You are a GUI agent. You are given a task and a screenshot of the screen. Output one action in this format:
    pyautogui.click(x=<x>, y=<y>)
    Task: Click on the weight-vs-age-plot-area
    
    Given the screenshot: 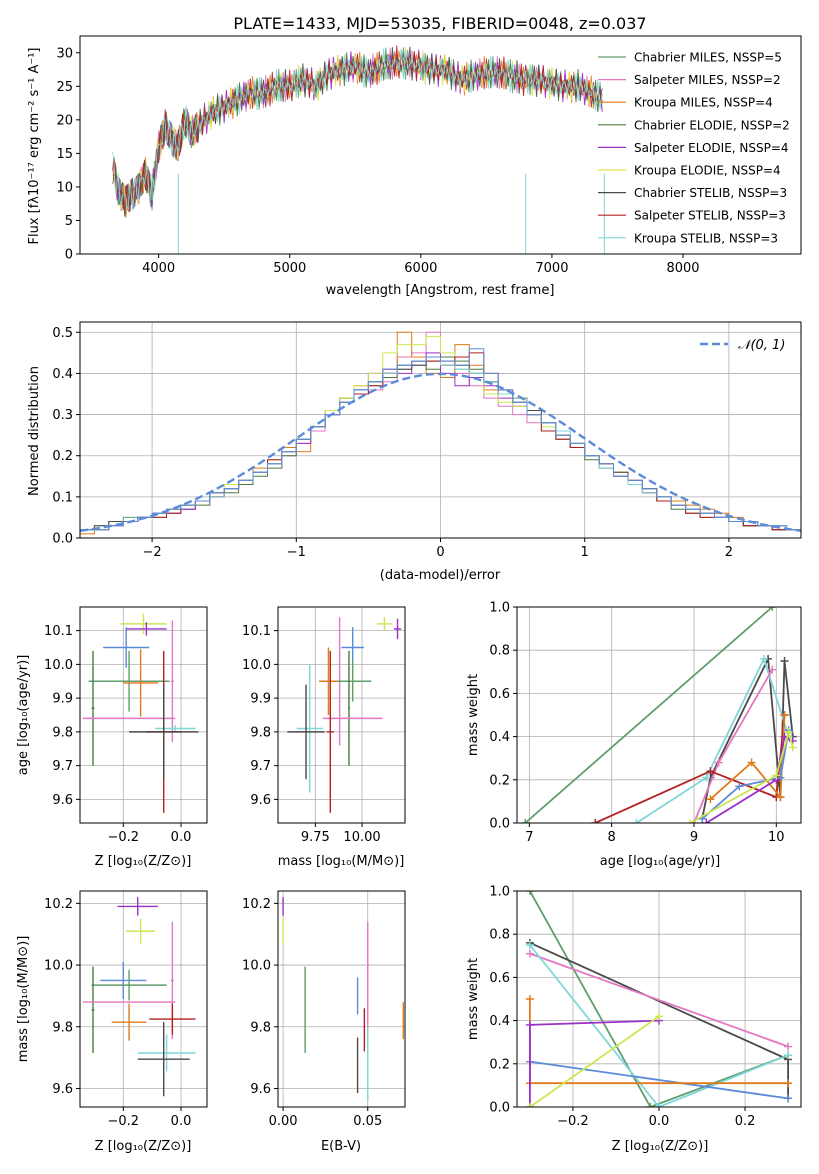 What is the action you would take?
    pyautogui.click(x=659, y=715)
    